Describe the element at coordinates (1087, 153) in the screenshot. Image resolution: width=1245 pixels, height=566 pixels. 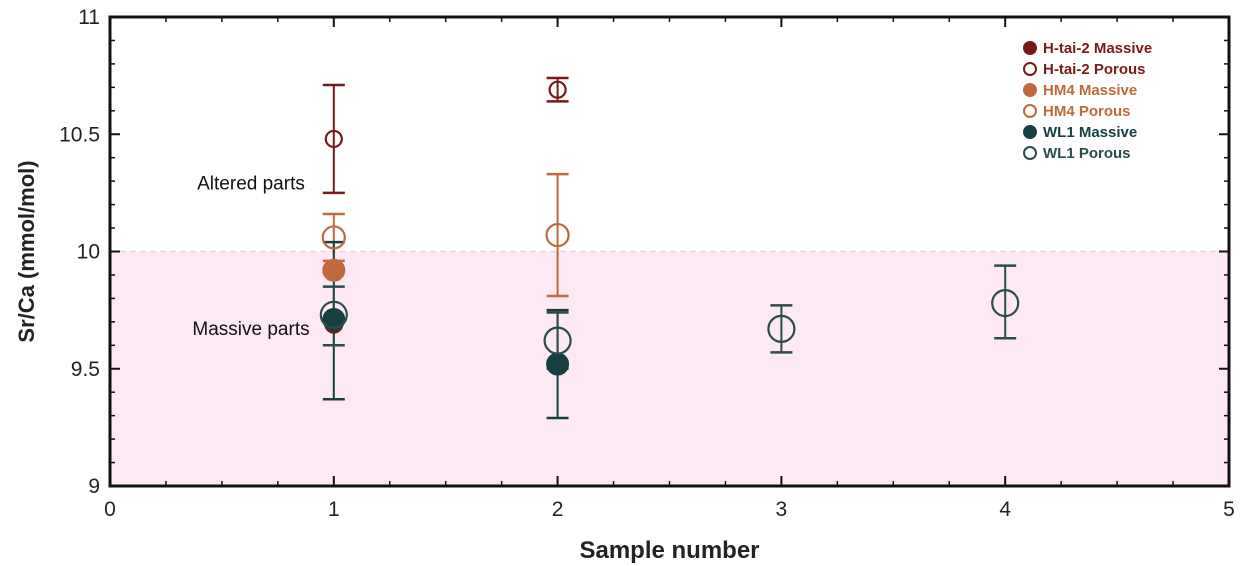
I see `legend-label: WL1 Porous` at that location.